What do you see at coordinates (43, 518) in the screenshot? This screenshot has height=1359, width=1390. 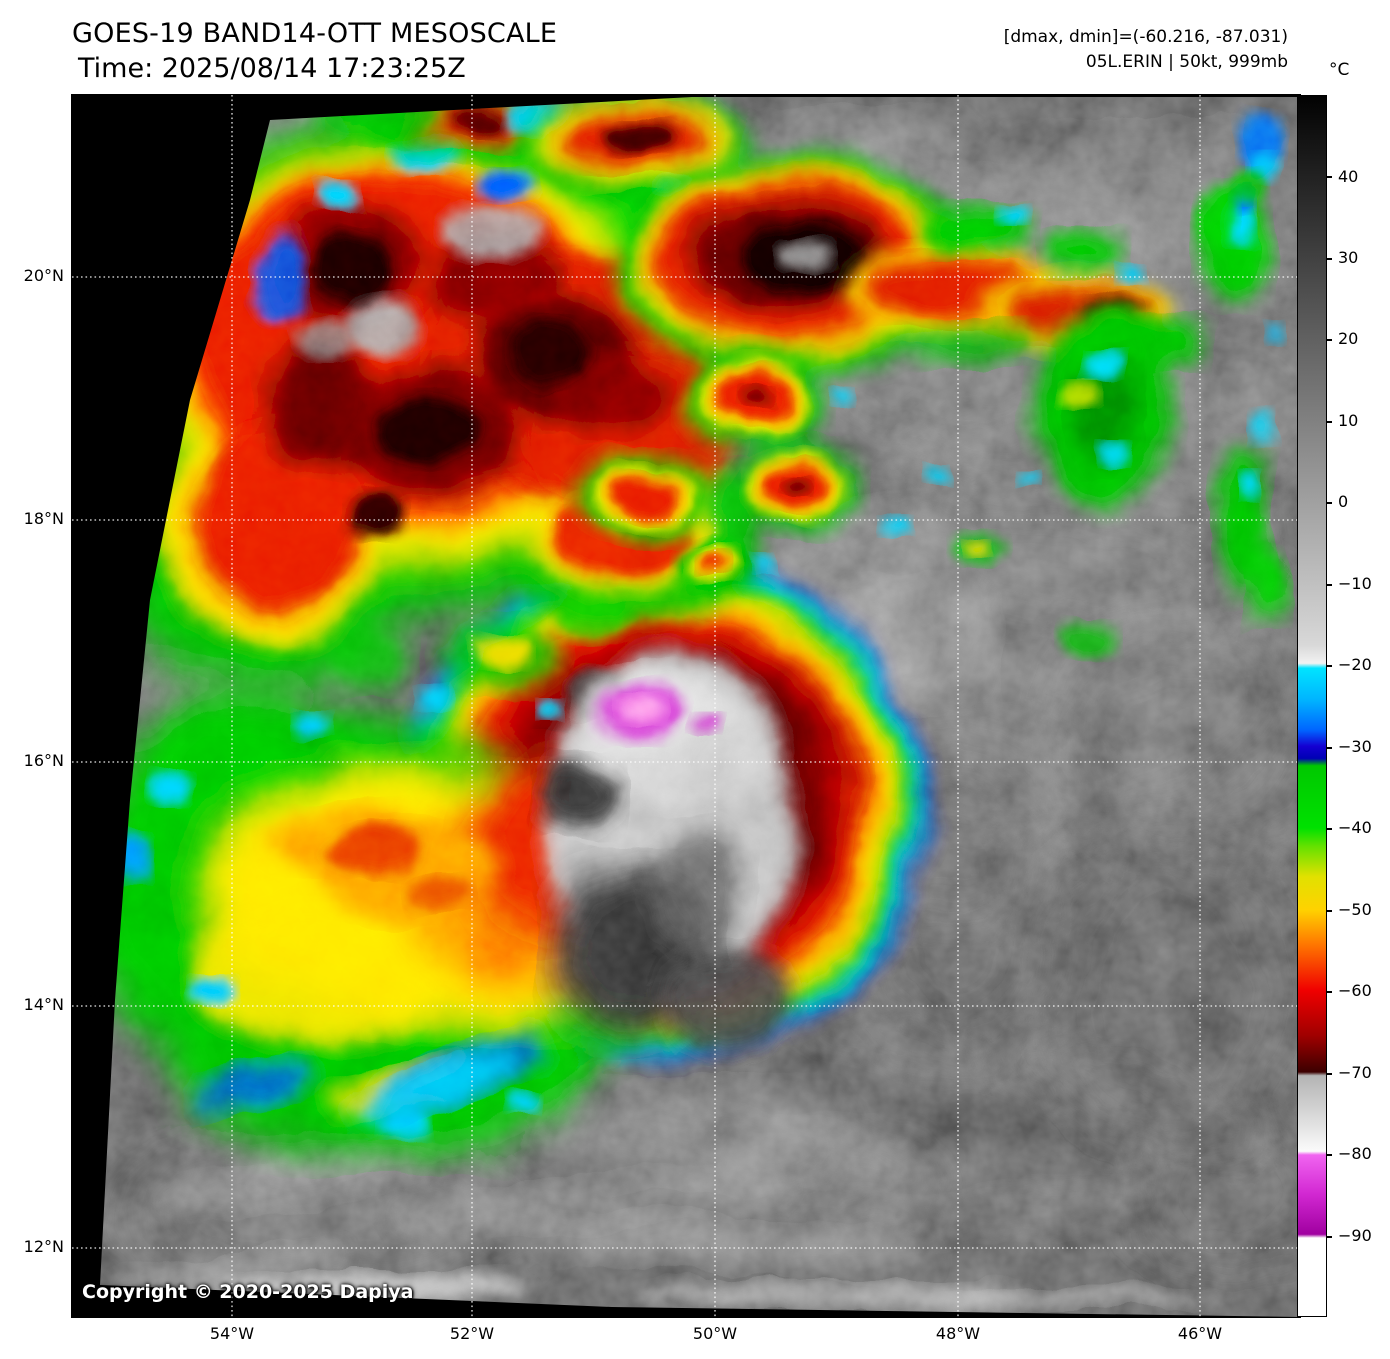 I see `lat-label-18n: 18°N` at bounding box center [43, 518].